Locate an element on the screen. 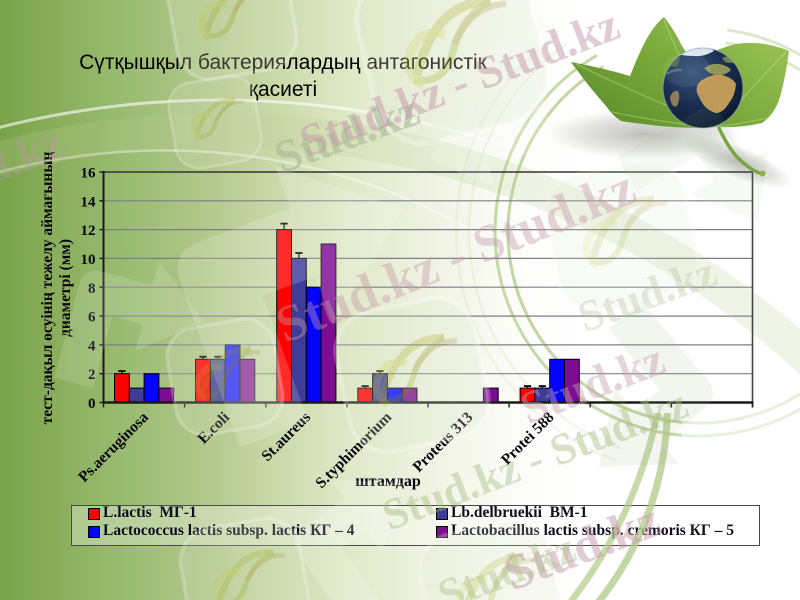  svg-text: 16 is located at coordinates (89, 174).